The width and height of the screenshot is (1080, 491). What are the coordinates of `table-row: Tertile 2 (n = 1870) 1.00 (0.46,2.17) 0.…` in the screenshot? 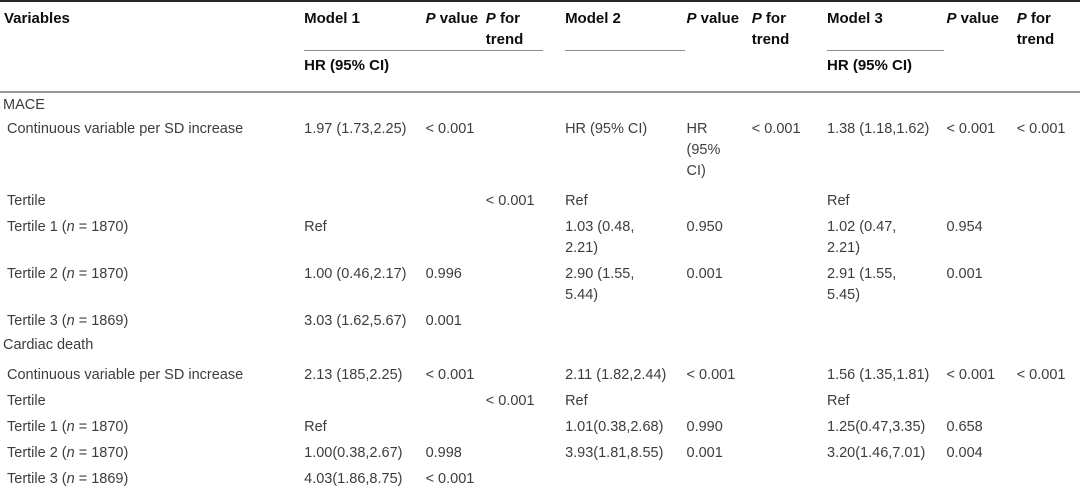 It's located at (540, 283).